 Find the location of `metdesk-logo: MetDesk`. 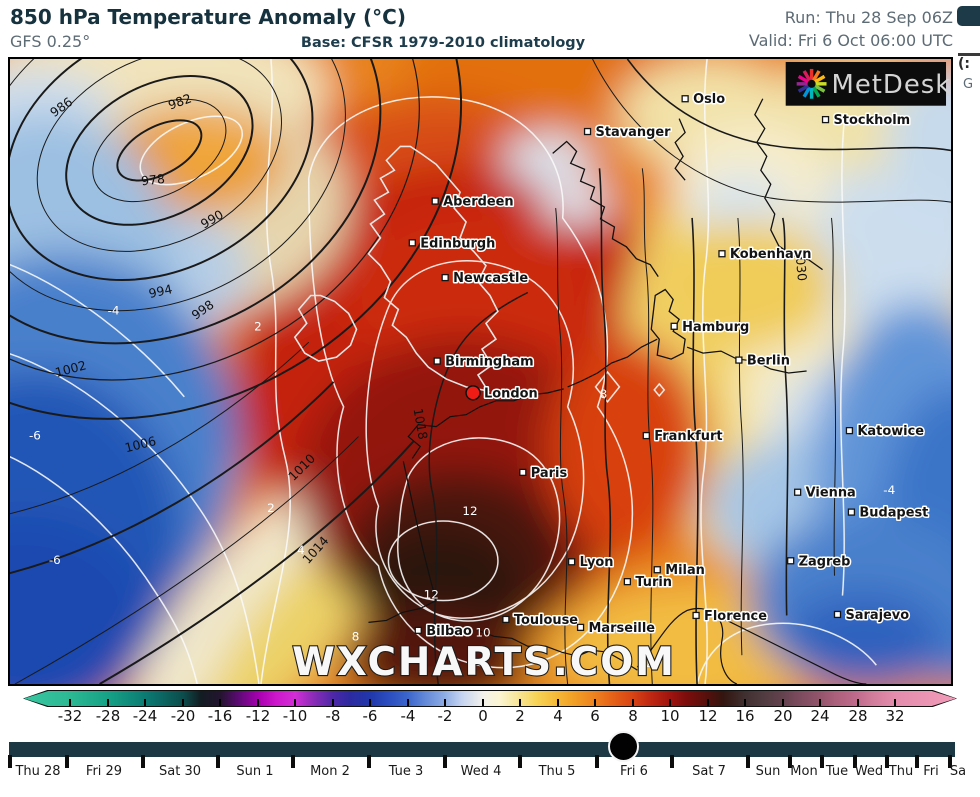

metdesk-logo: MetDesk is located at coordinates (868, 83).